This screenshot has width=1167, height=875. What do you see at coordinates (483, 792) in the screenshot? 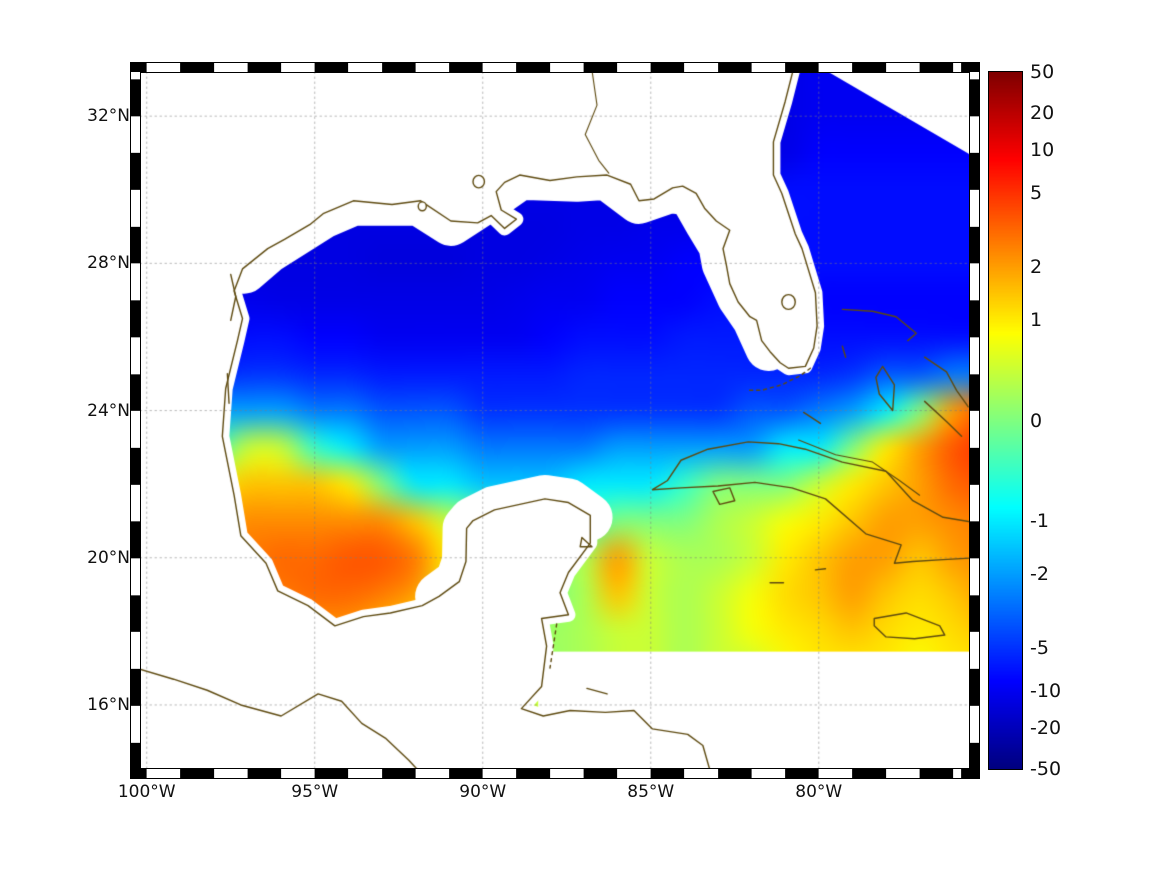
I see `lon-tick-label: 90°W` at bounding box center [483, 792].